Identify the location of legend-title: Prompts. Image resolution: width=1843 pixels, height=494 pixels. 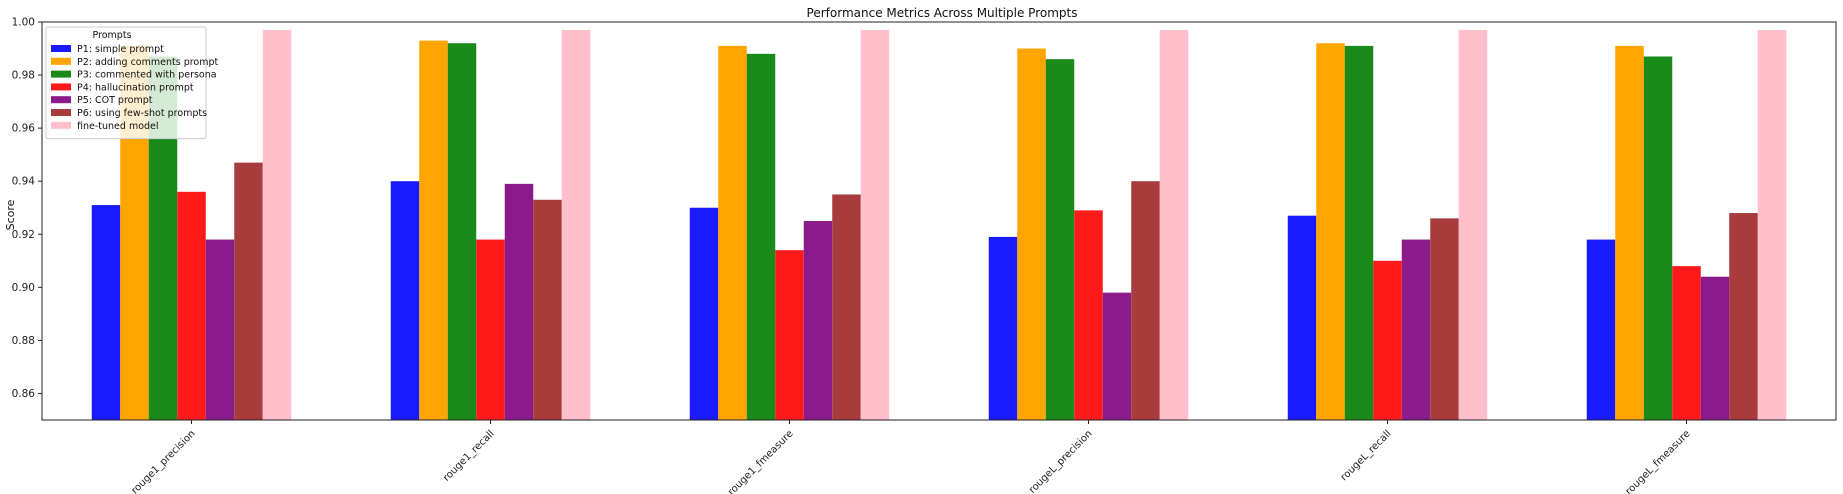
(111, 35).